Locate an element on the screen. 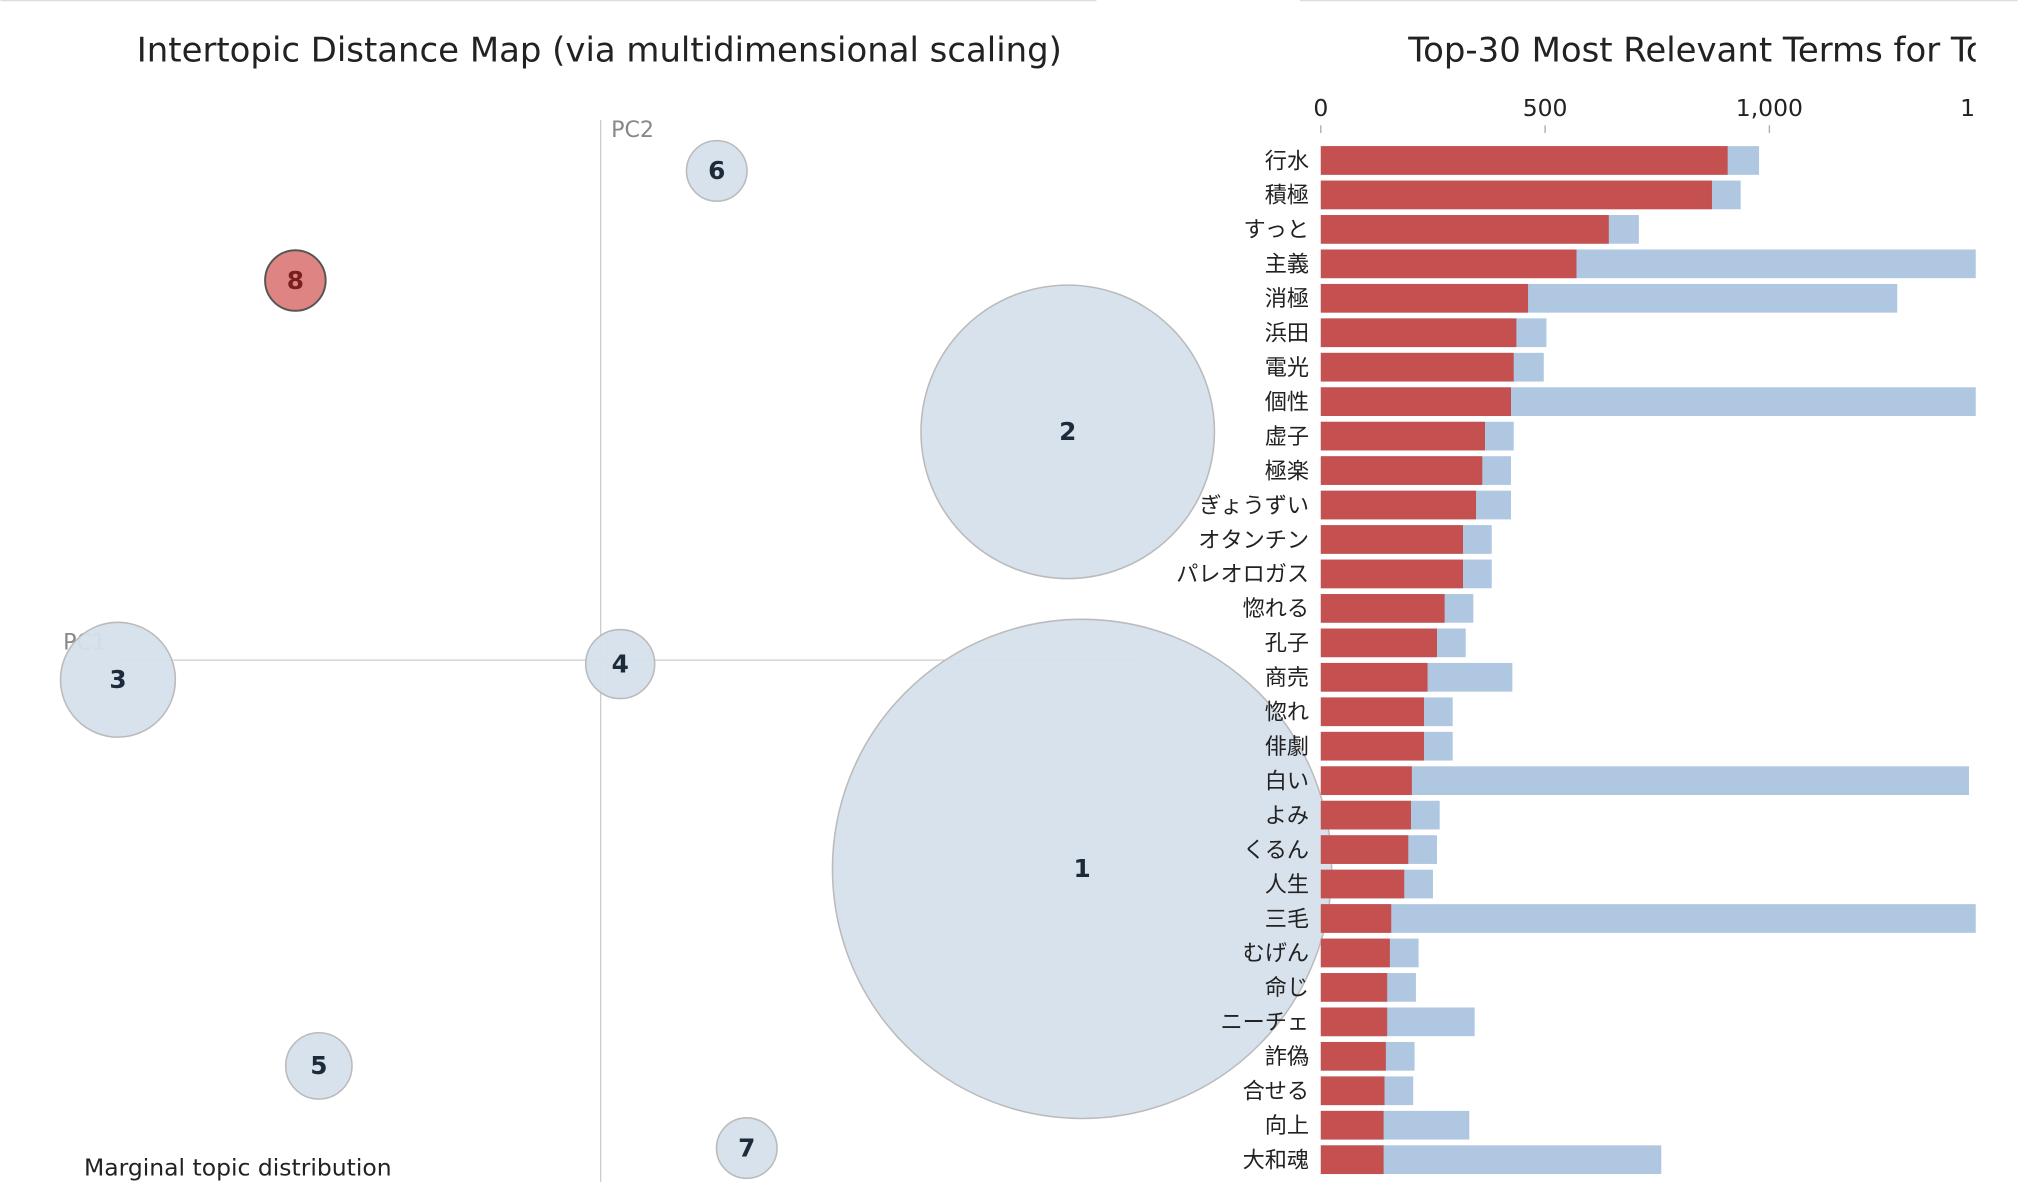 Image resolution: width=2018 pixels, height=1182 pixels. term-label: 三毛 is located at coordinates (1287, 919).